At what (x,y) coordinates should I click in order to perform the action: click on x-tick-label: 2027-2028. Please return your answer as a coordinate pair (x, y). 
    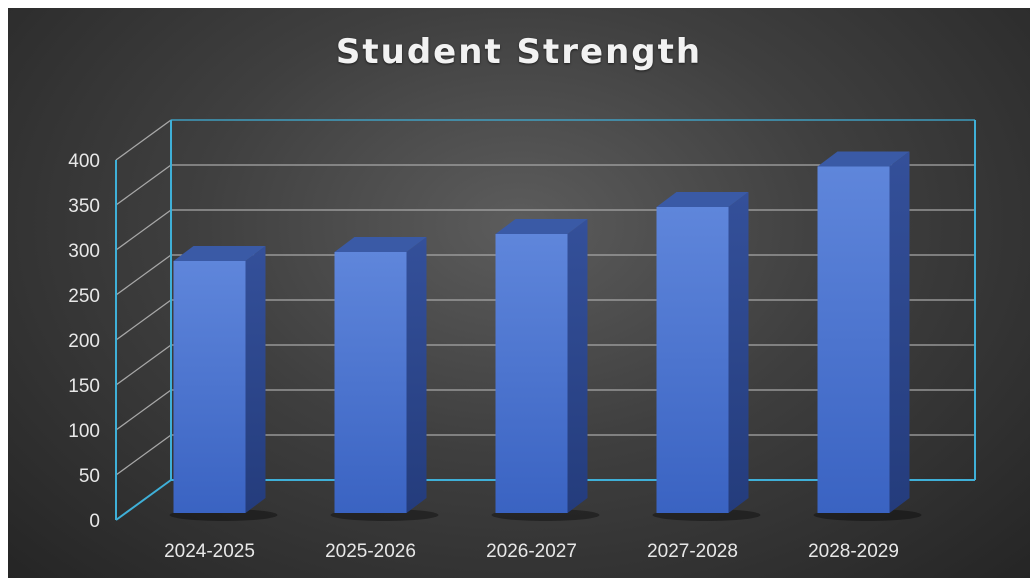
    Looking at the image, I should click on (692, 551).